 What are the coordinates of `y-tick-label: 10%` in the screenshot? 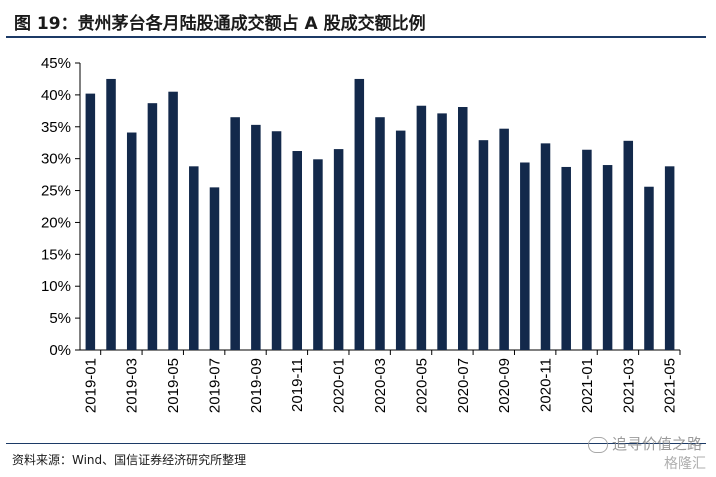 It's located at (56, 286).